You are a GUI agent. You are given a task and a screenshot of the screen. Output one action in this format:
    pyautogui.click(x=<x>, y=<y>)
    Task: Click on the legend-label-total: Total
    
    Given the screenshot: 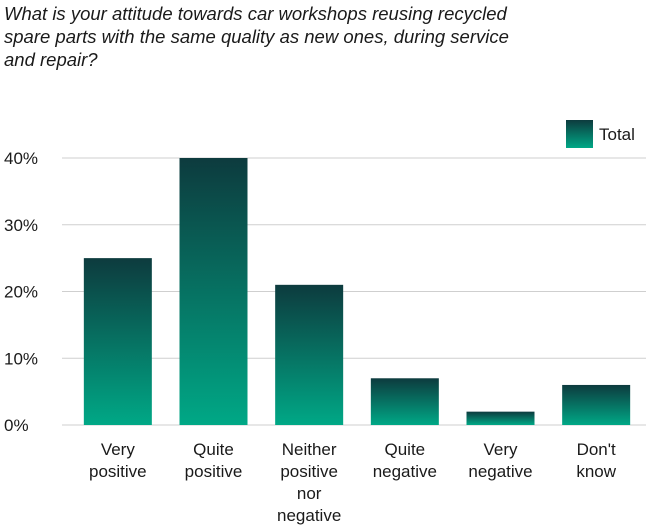 What is the action you would take?
    pyautogui.click(x=617, y=134)
    